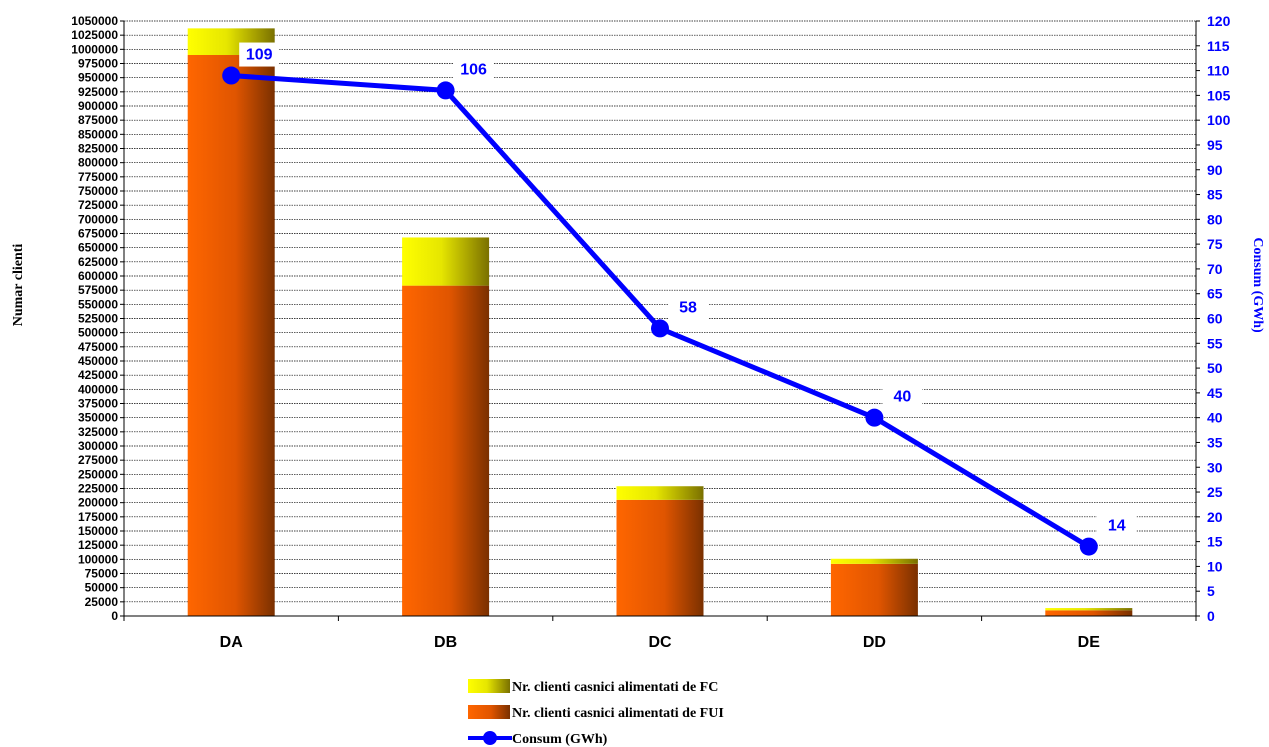 The image size is (1269, 747). What do you see at coordinates (1215, 170) in the screenshot?
I see `y2-tick-label: 90` at bounding box center [1215, 170].